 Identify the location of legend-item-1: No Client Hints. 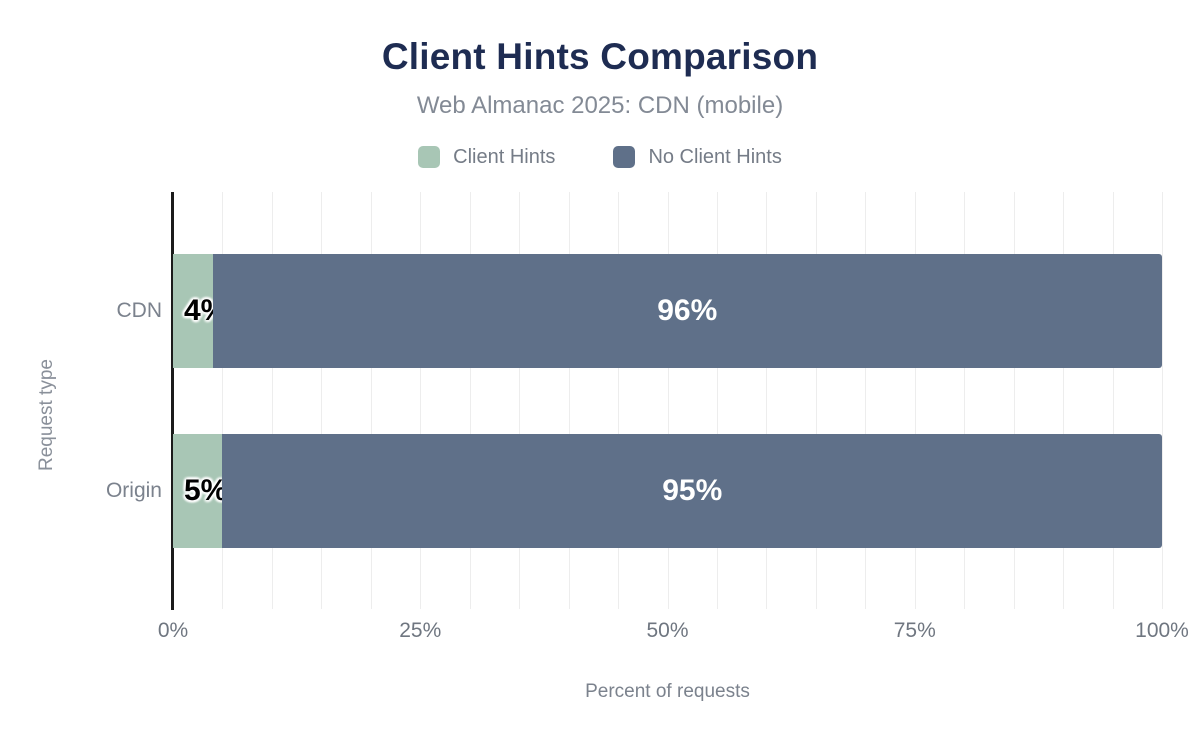
(697, 157).